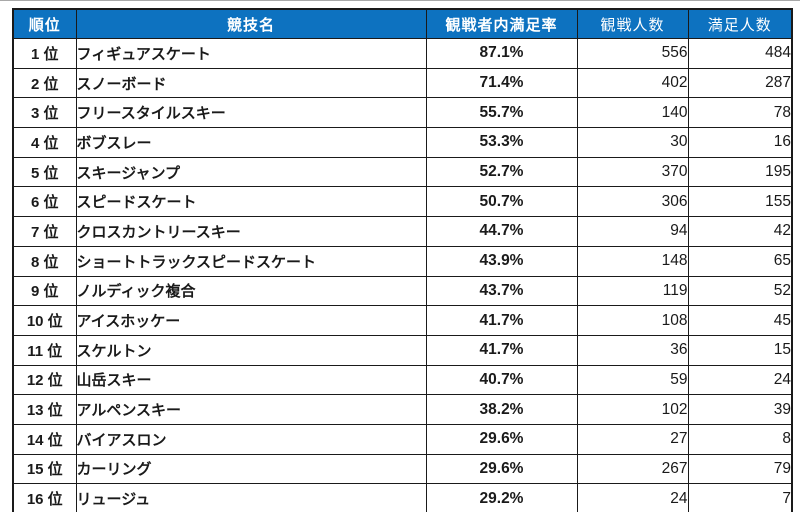  I want to click on sport-name-cell: アルペンスキー, so click(251, 409).